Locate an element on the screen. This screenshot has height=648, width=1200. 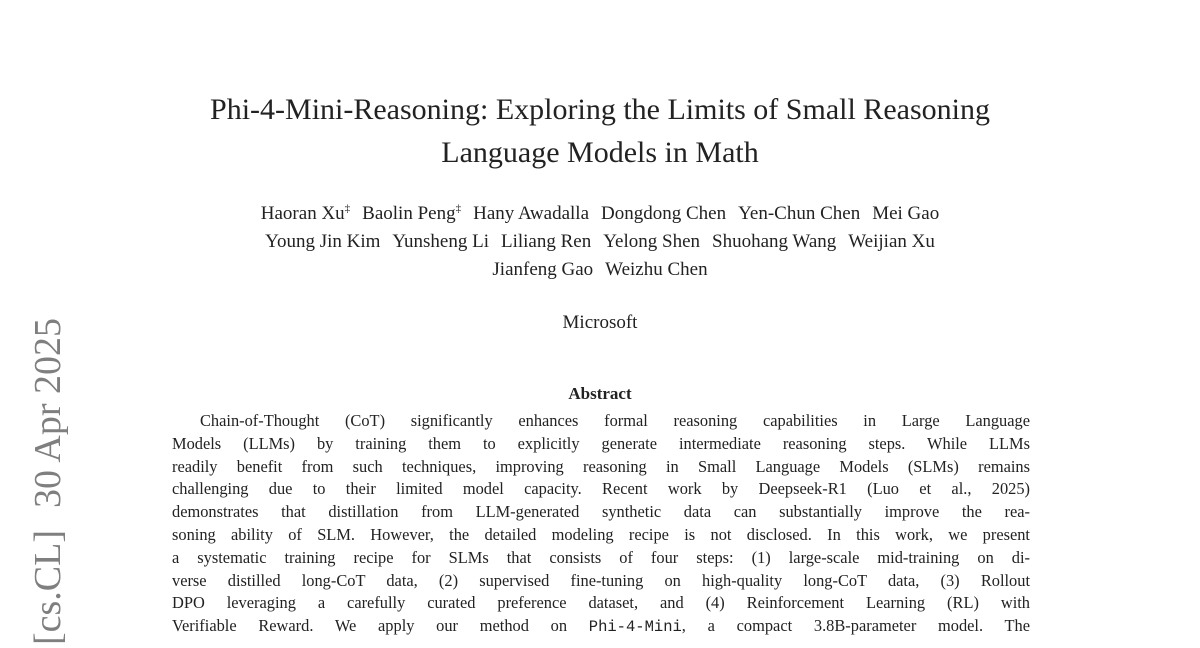
author-name: Mei Gao is located at coordinates (906, 213).